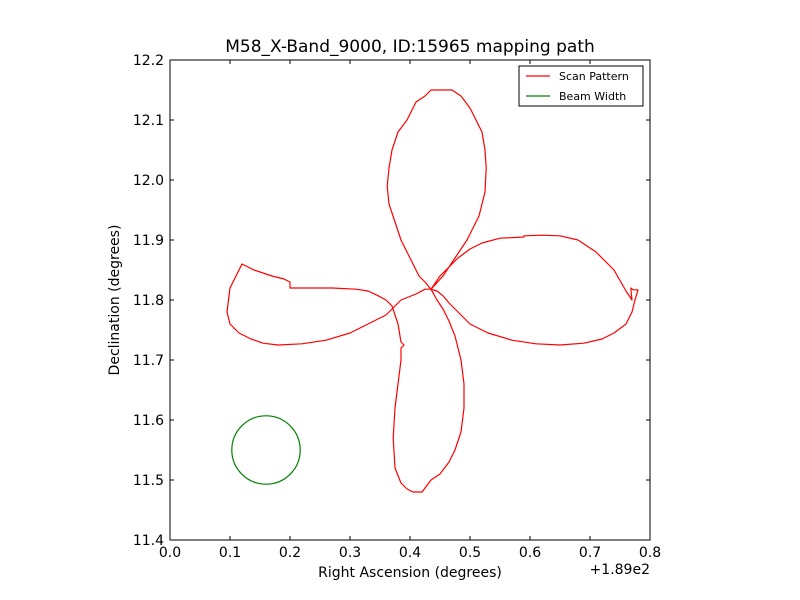  I want to click on y-axis-label: Declination (degrees), so click(115, 300).